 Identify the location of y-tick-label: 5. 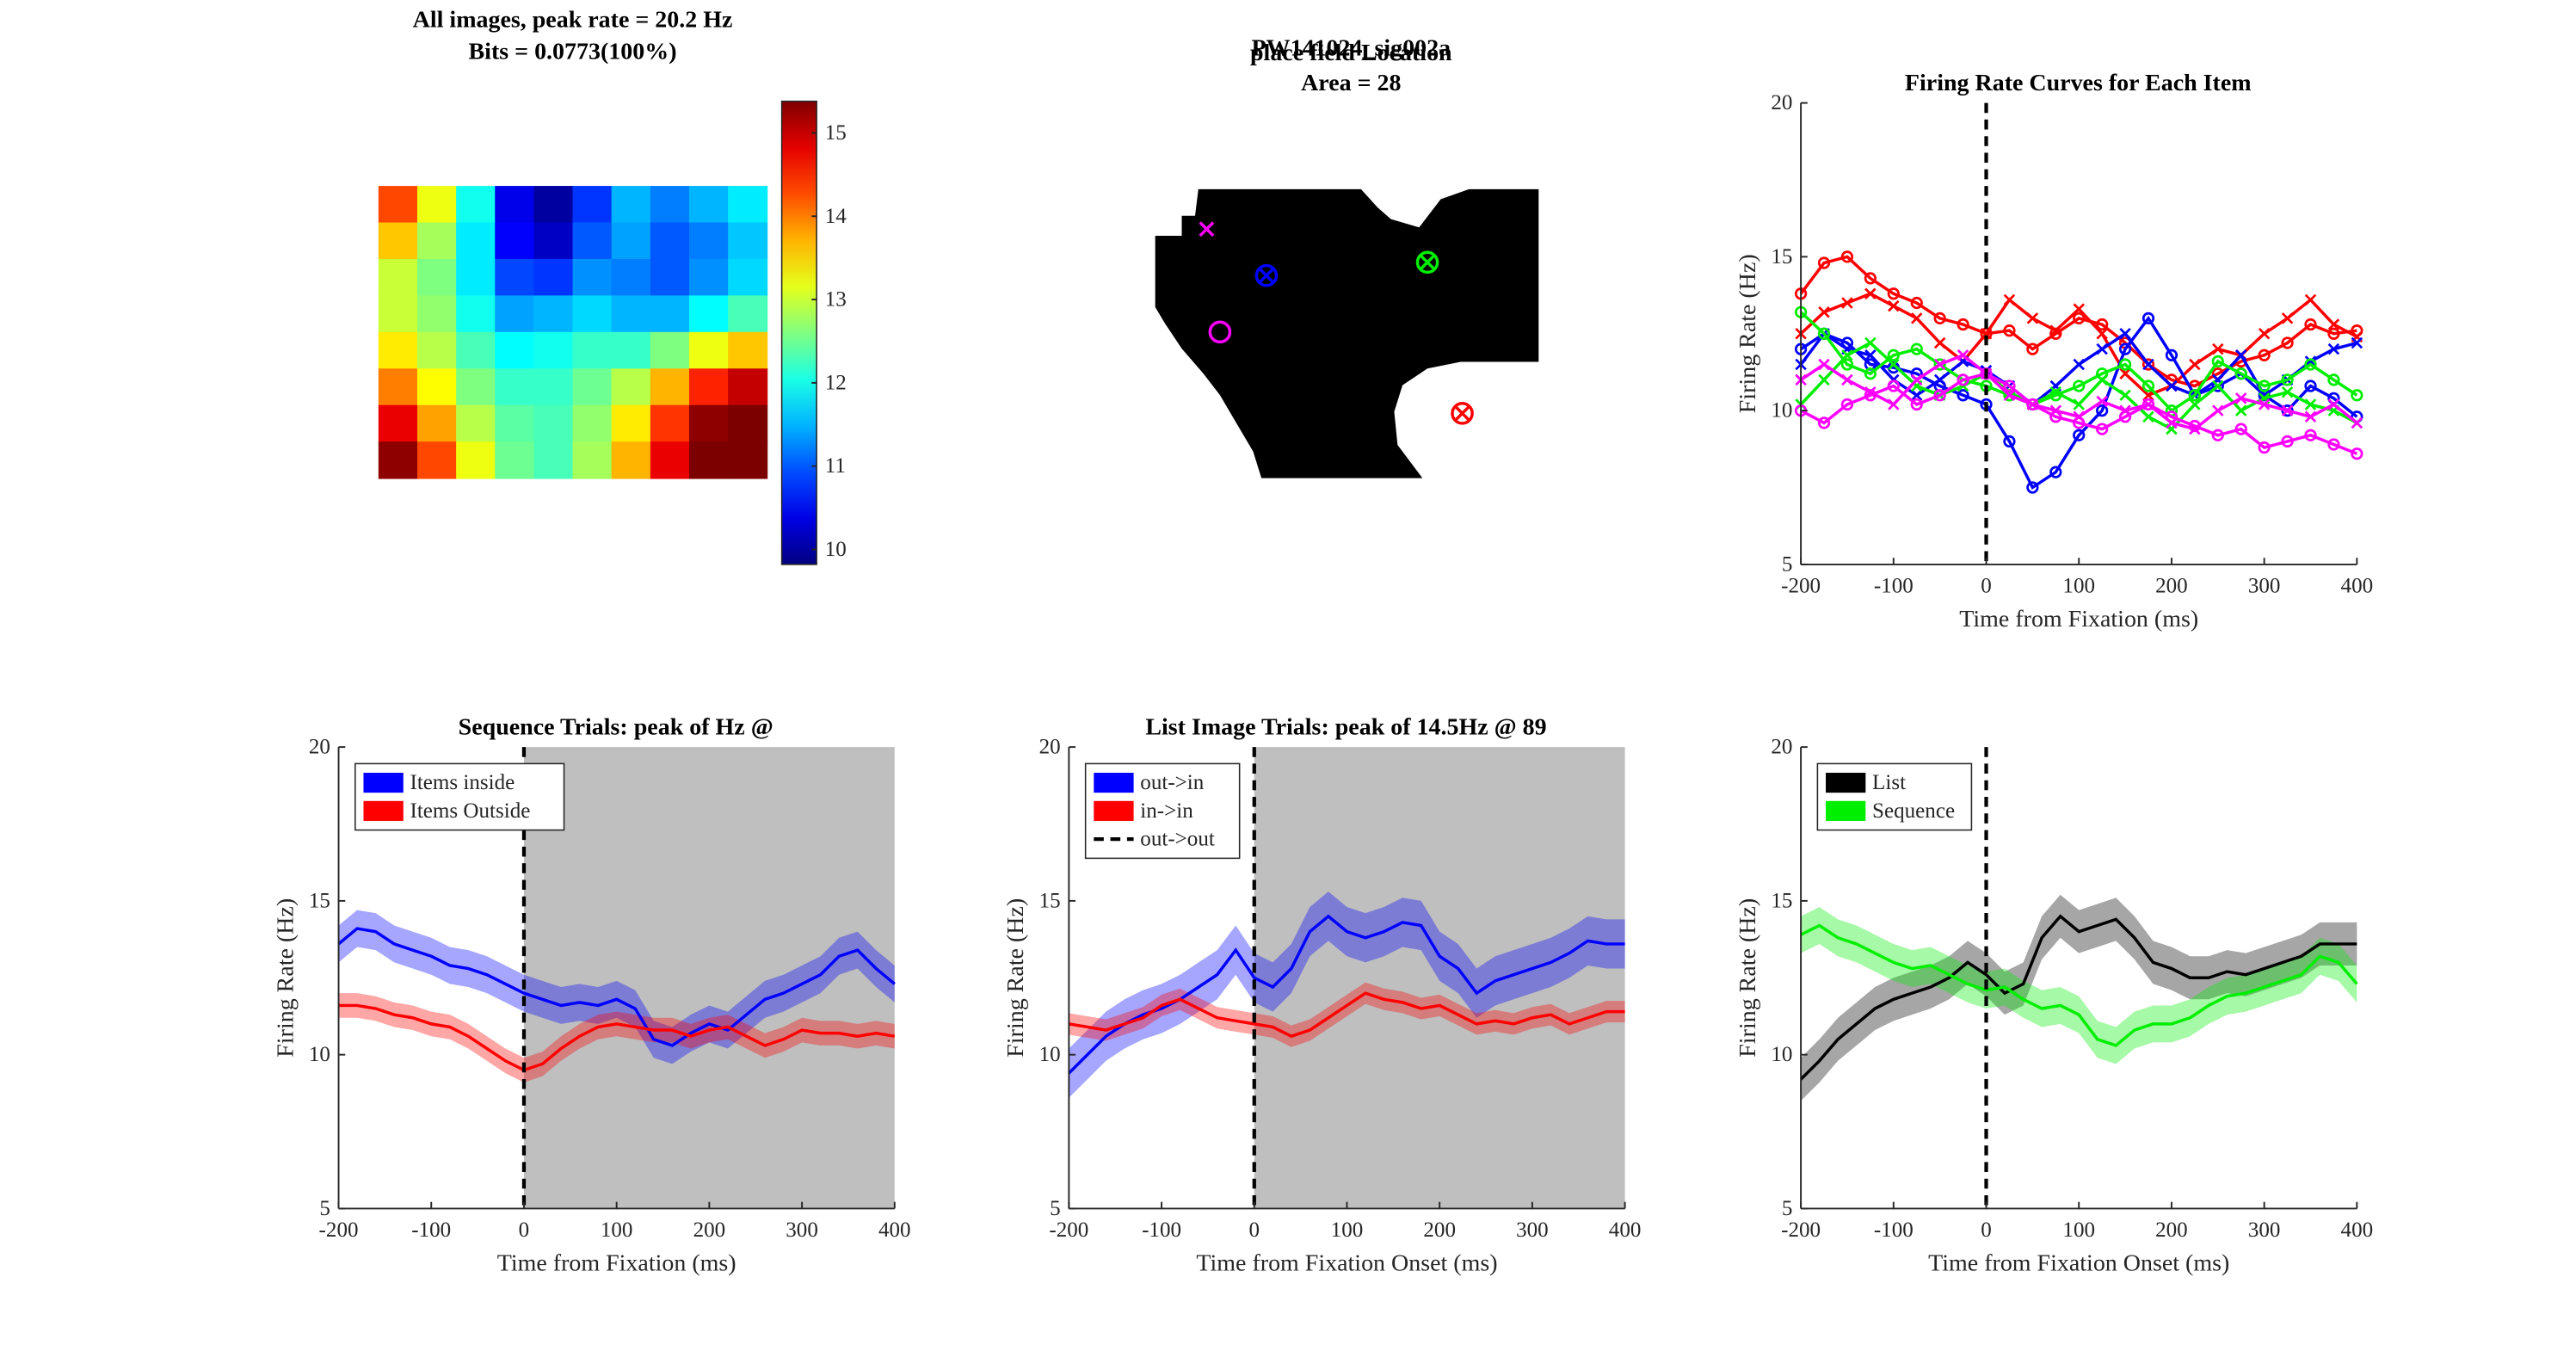
(1055, 1208).